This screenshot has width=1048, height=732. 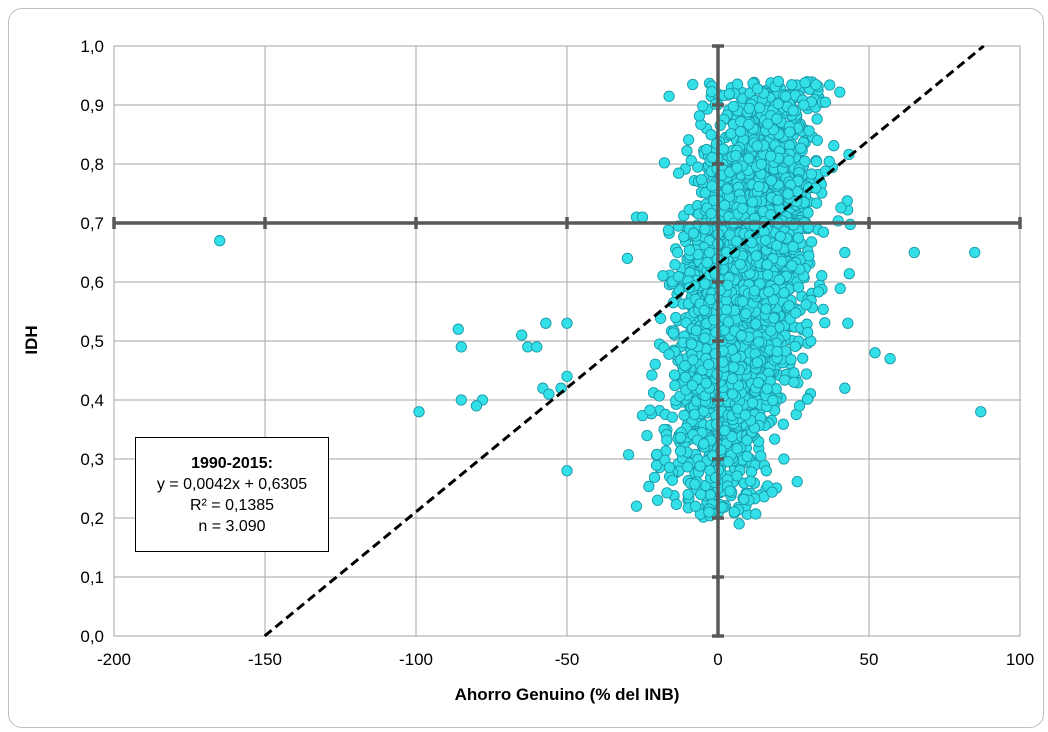 What do you see at coordinates (92, 341) in the screenshot?
I see `y-tick-label: 0,5` at bounding box center [92, 341].